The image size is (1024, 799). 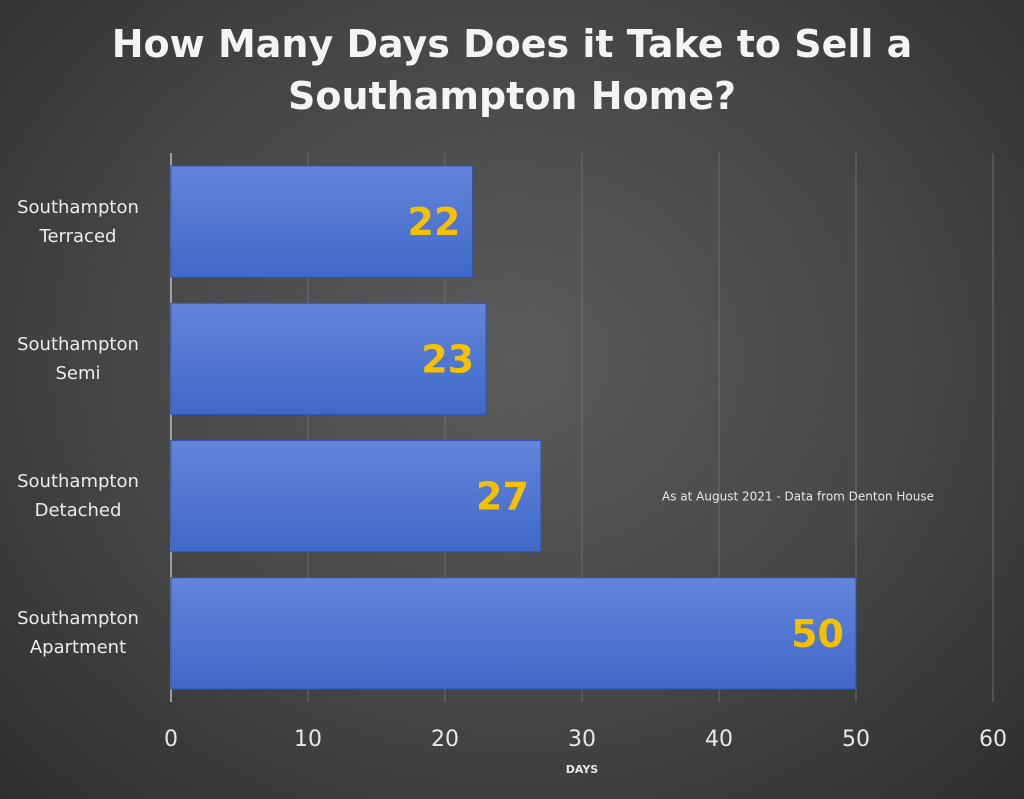 What do you see at coordinates (434, 222) in the screenshot?
I see `value-label: 22` at bounding box center [434, 222].